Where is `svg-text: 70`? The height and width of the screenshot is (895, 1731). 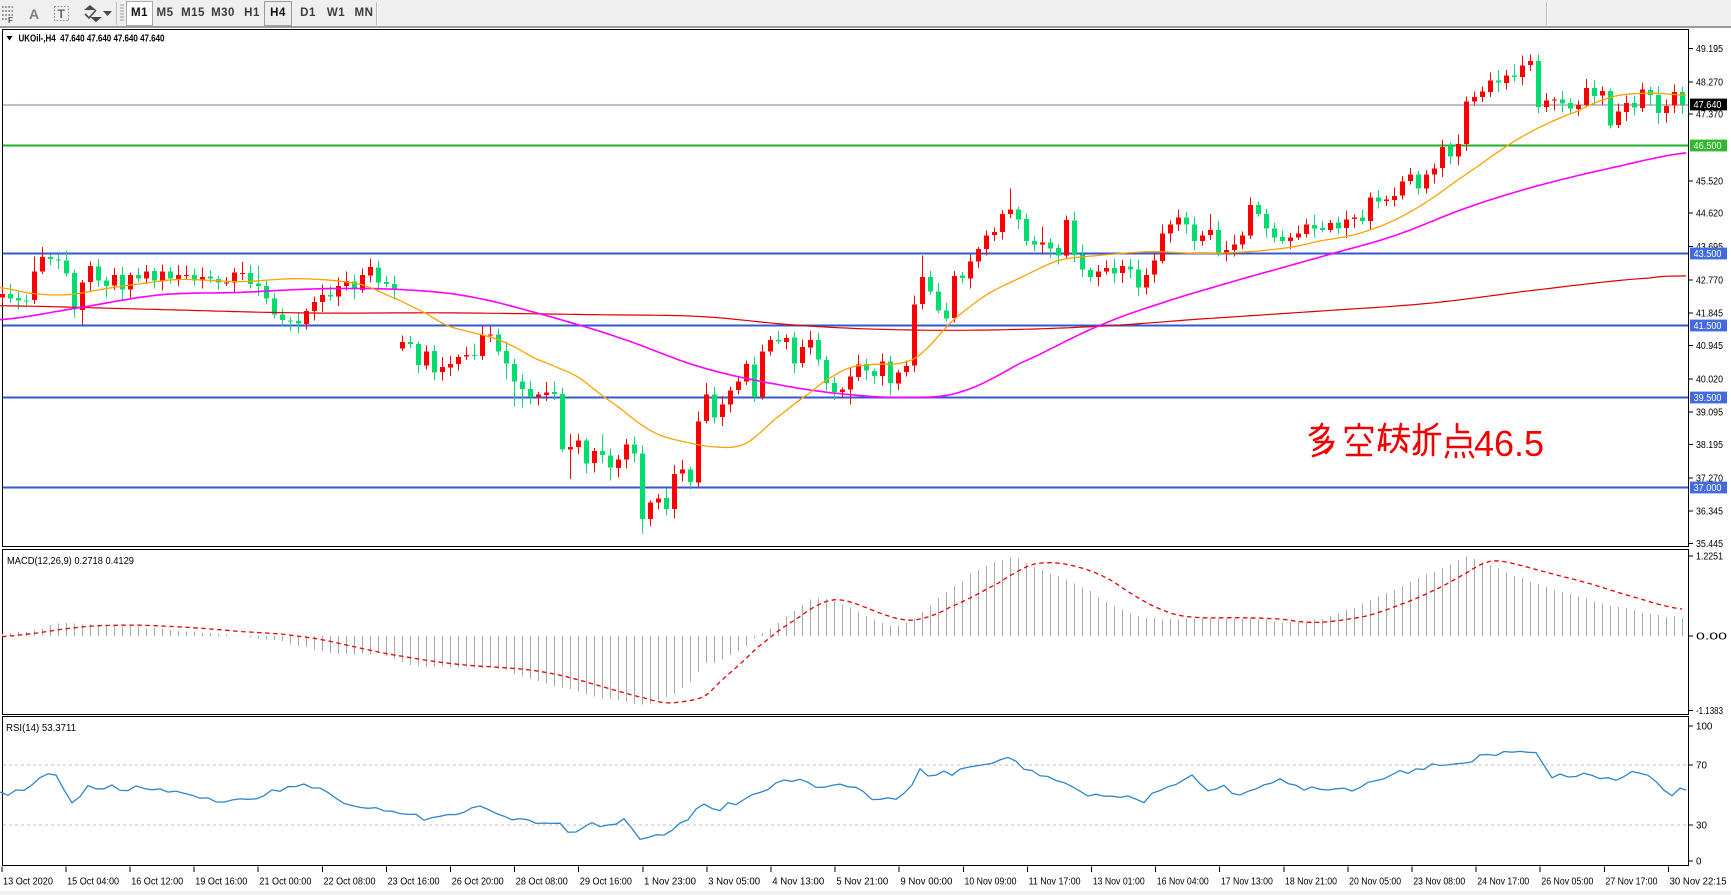 svg-text: 70 is located at coordinates (1701, 766).